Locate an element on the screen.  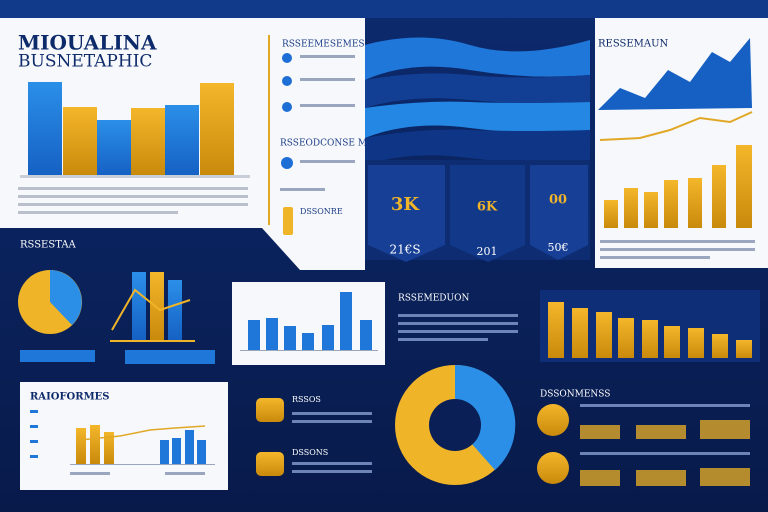
list-items is located at coordinates (317, 122).